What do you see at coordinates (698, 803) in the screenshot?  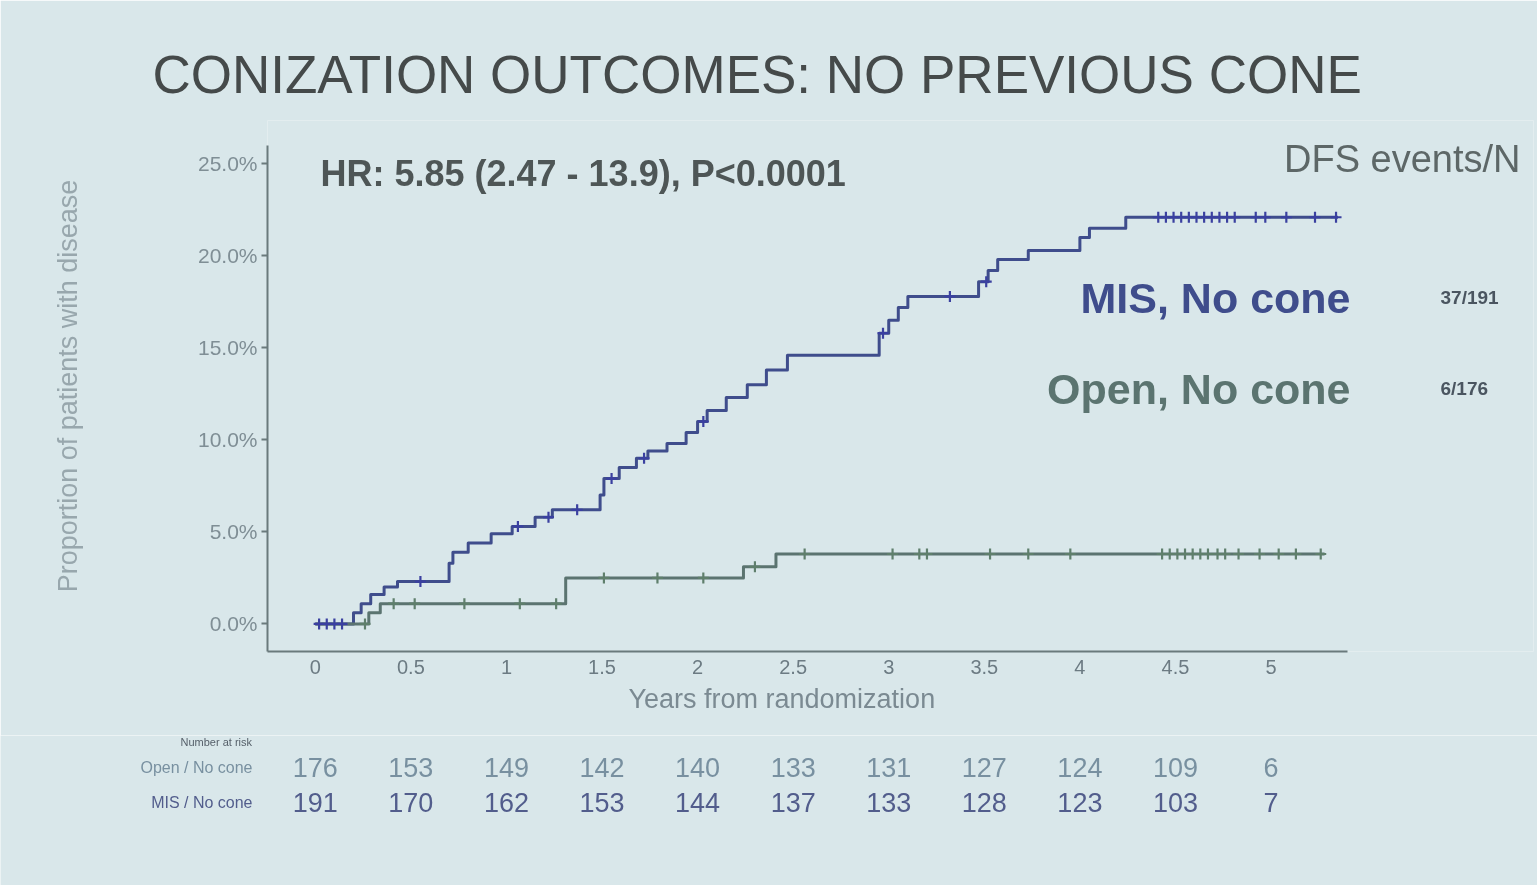 I see `text: 144` at bounding box center [698, 803].